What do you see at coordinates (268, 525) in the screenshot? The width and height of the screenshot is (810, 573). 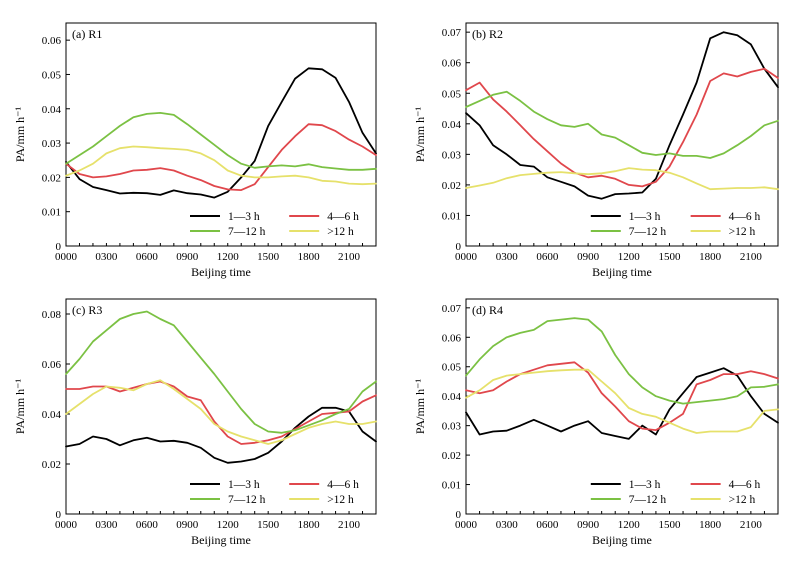 I see `panel-3-xtick-label: 1500` at bounding box center [268, 525].